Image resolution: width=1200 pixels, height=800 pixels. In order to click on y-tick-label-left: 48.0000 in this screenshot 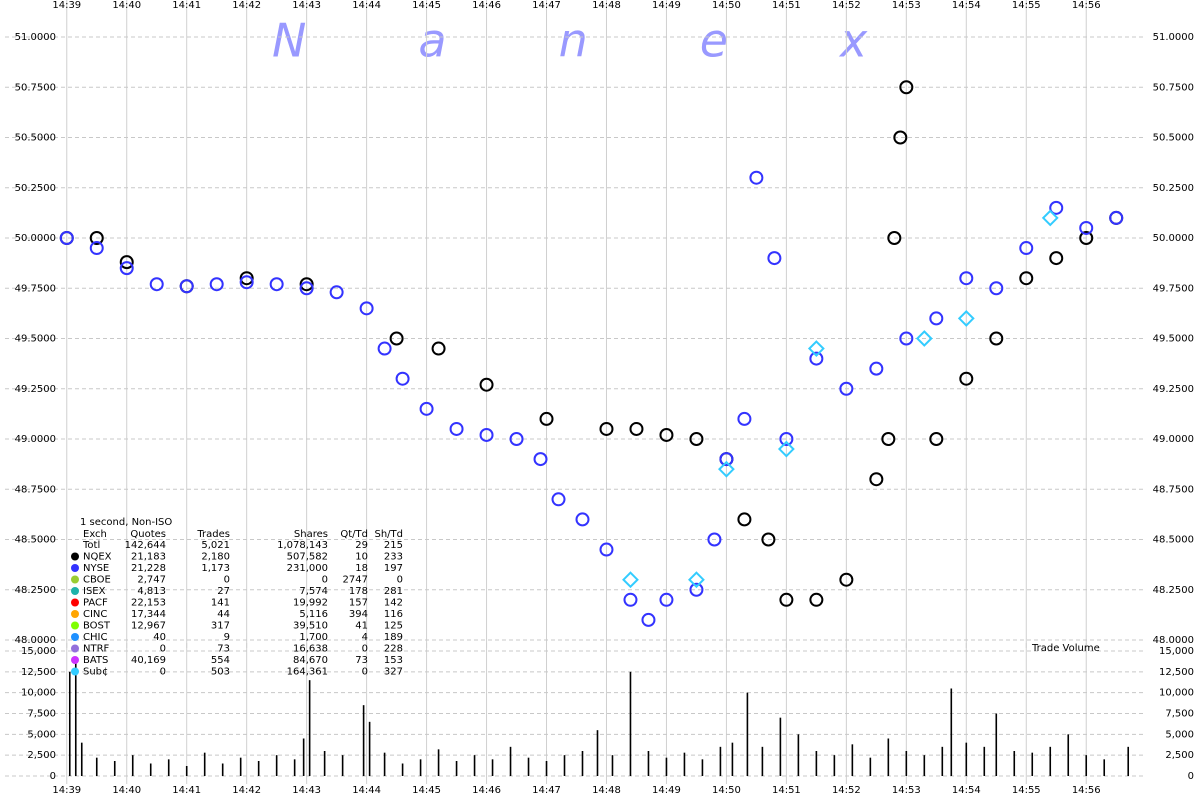, I will do `click(35, 640)`.